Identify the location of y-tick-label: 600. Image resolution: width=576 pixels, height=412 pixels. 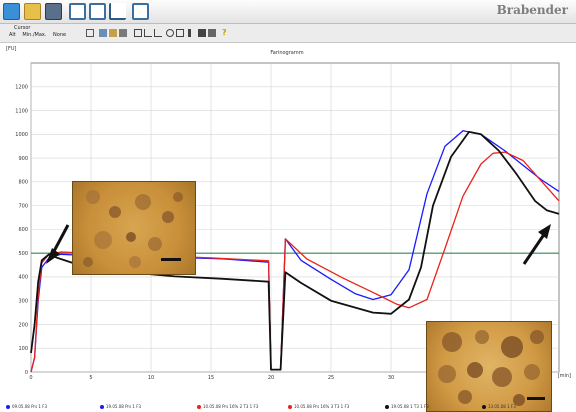
(23, 230).